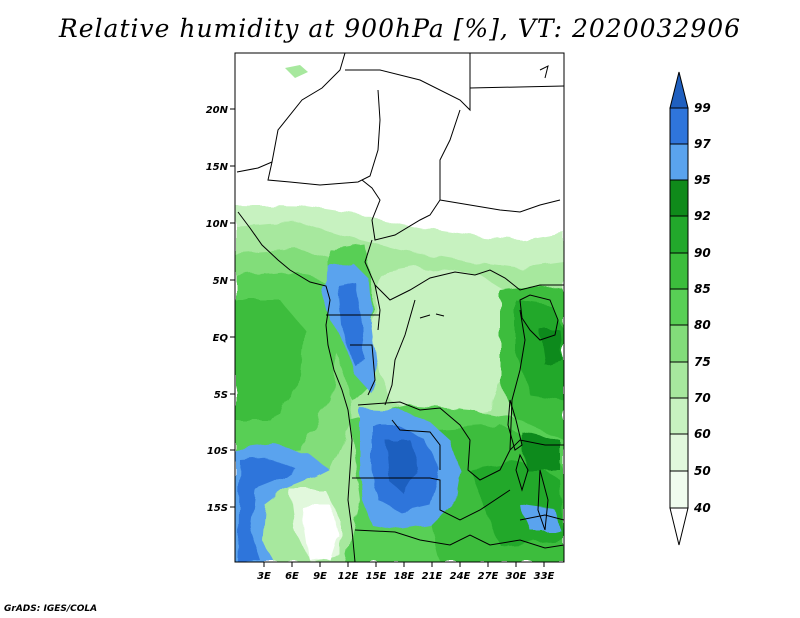 This screenshot has width=800, height=618. I want to click on lon-tick-label: 21E, so click(432, 576).